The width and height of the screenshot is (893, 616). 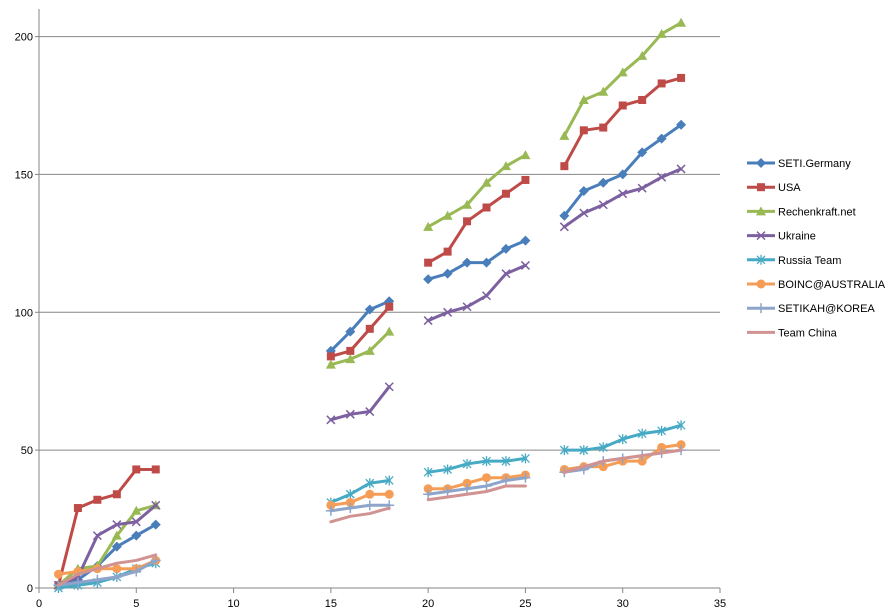 I want to click on legend-label: BOINC@AUSTRALIA, so click(x=832, y=285).